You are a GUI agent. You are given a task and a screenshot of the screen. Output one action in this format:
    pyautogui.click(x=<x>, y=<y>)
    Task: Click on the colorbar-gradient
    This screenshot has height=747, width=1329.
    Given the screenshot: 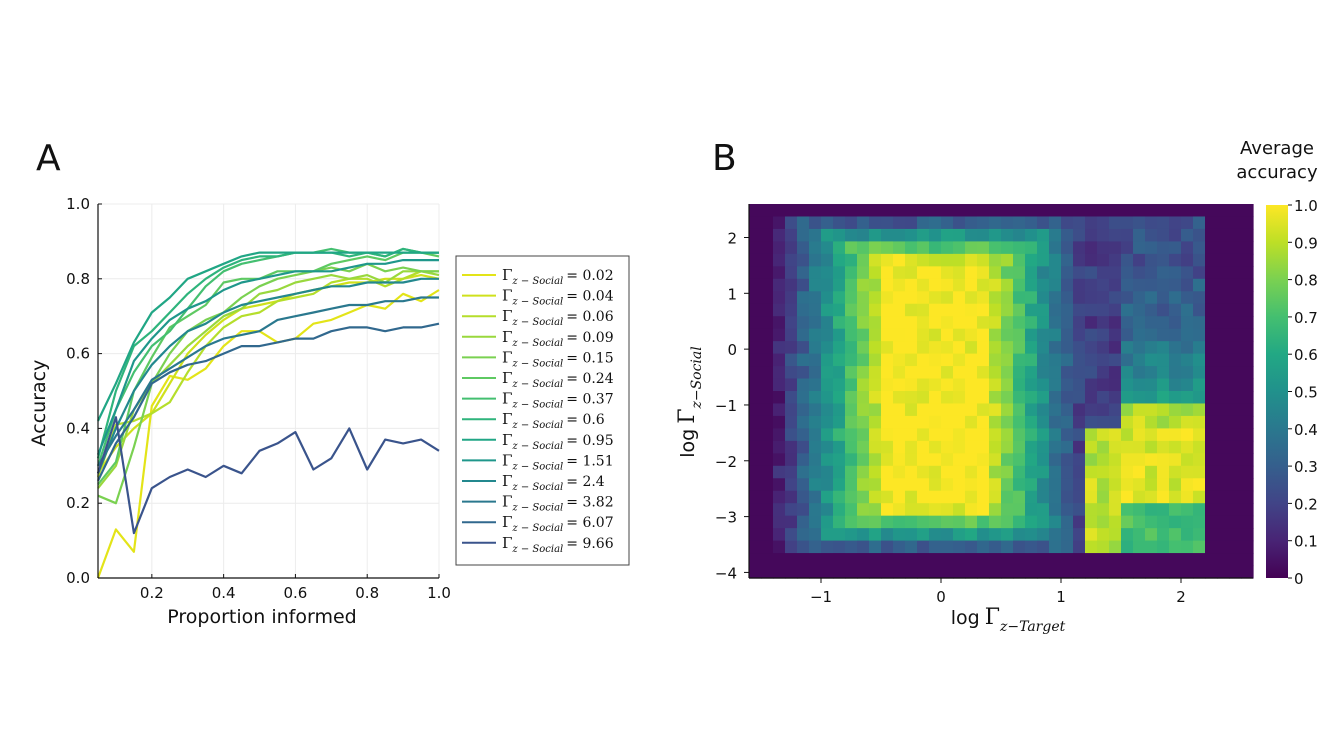 What is the action you would take?
    pyautogui.click(x=1277, y=391)
    